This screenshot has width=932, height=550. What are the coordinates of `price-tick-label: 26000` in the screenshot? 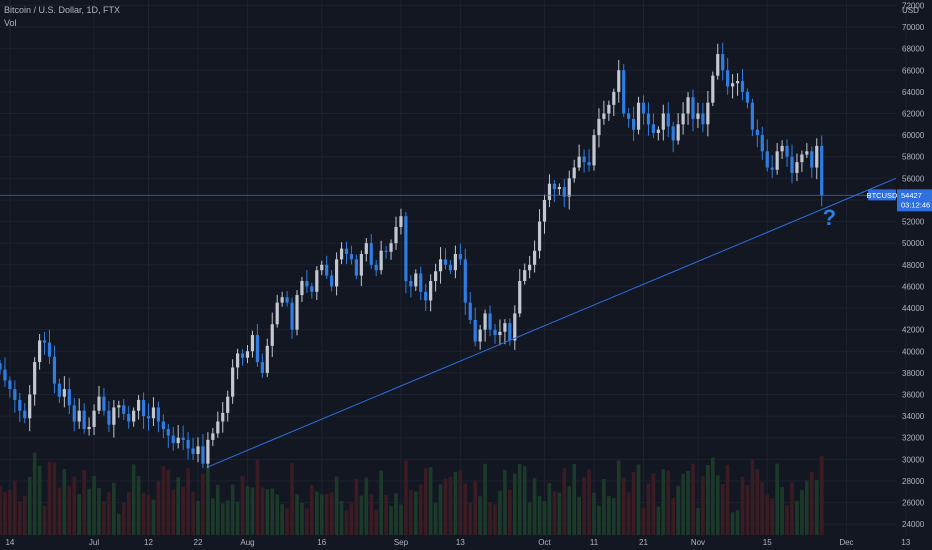 It's located at (913, 503).